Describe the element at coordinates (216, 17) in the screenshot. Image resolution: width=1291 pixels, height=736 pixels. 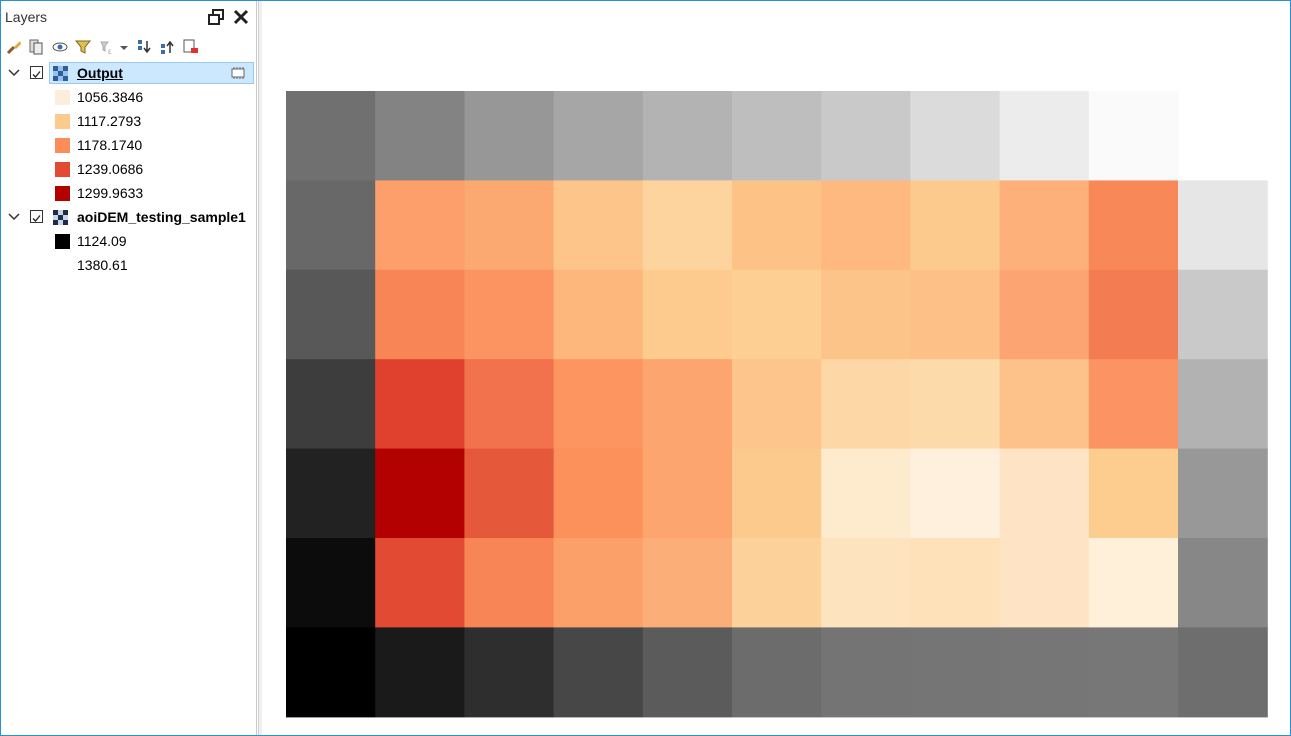
I see `float-panel-icon` at that location.